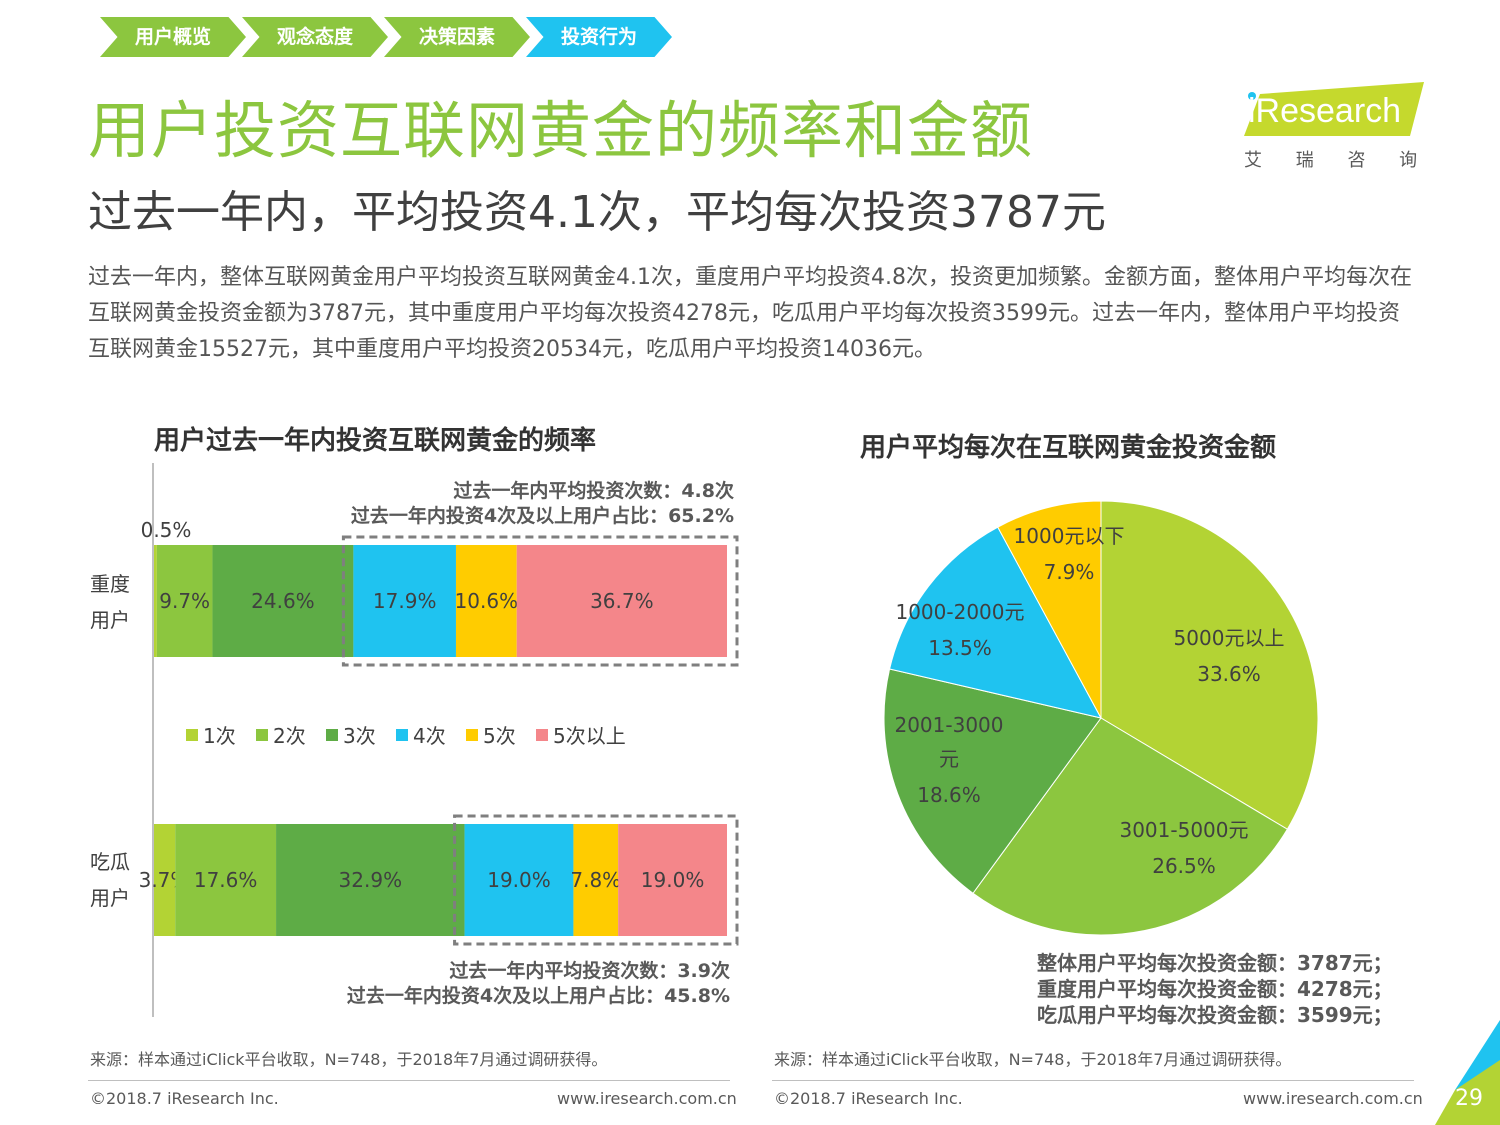 This screenshot has width=1500, height=1125. I want to click on legend-label-1: 1次, so click(219, 736).